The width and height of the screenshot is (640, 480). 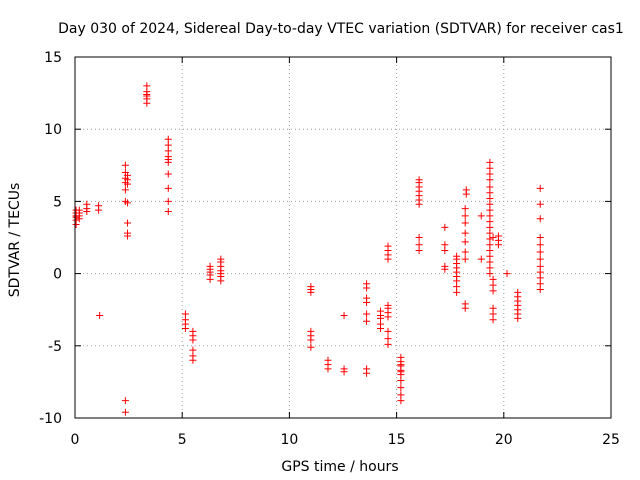 What do you see at coordinates (55, 347) in the screenshot?
I see `y-tick-label: -5` at bounding box center [55, 347].